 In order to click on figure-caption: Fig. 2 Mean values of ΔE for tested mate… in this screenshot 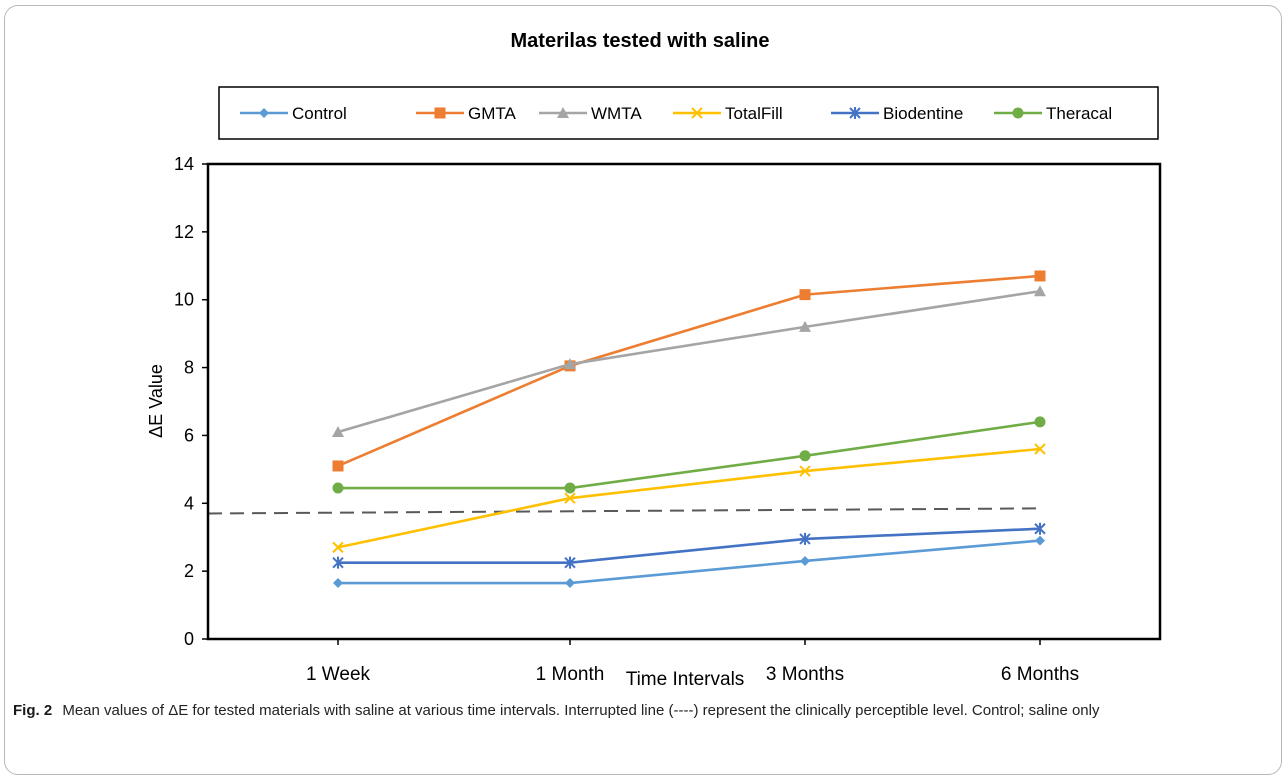, I will do `click(643, 711)`.